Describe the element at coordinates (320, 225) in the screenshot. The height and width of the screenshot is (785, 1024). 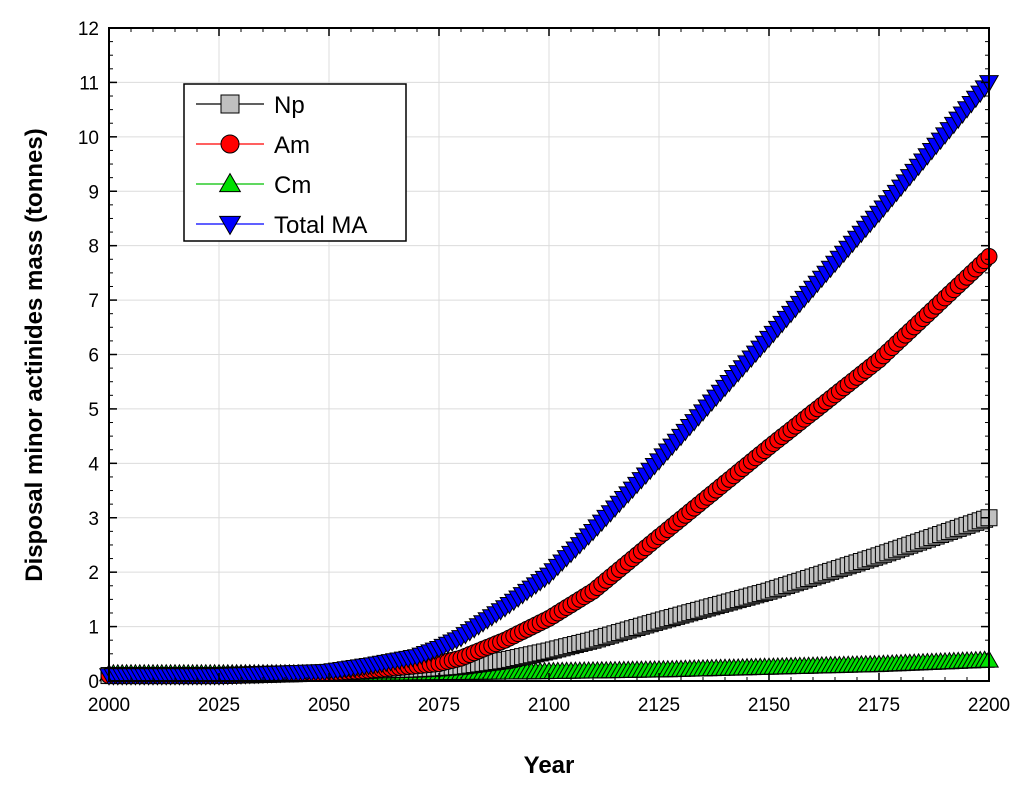
I see `legend-label: Total MA` at that location.